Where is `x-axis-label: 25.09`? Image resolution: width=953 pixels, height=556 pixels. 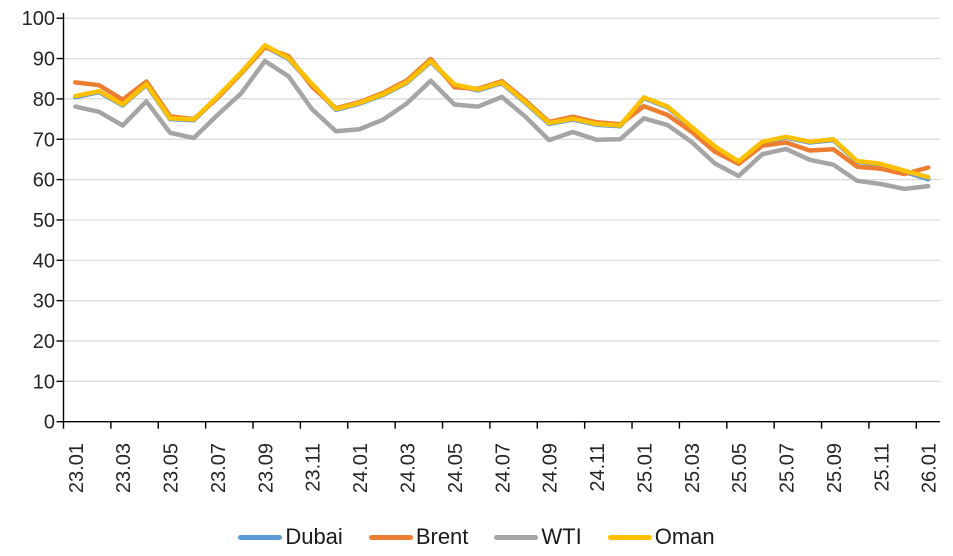
x-axis-label: 25.09 is located at coordinates (835, 468).